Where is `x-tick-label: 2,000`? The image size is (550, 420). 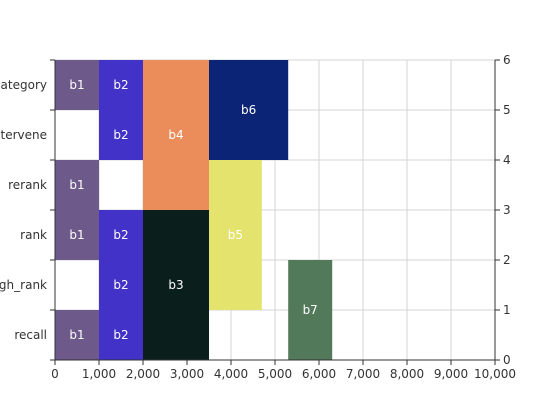 x-tick-label: 2,000 is located at coordinates (143, 374).